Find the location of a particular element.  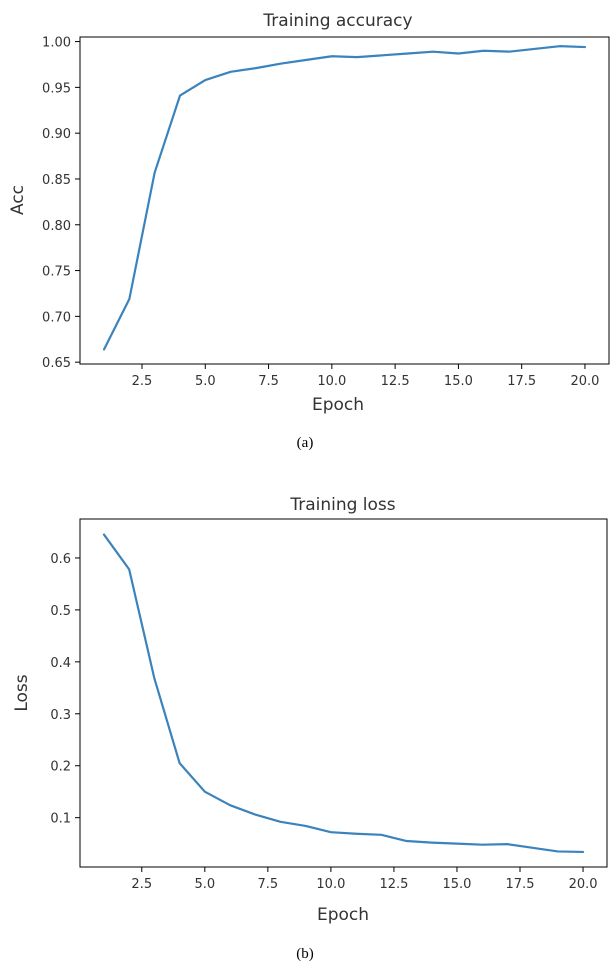

loss-y-tick-label: 0.3 is located at coordinates (60, 715).